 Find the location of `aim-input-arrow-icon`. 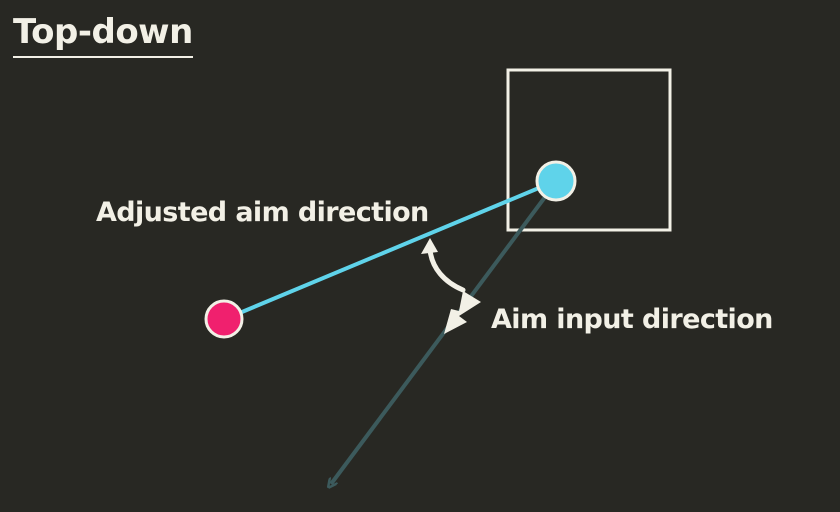

aim-input-arrow-icon is located at coordinates (462, 312).